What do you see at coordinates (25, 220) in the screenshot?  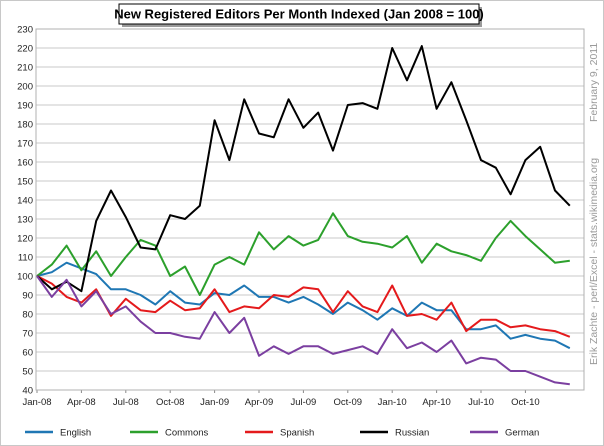 I see `y-tick-label: 130` at bounding box center [25, 220].